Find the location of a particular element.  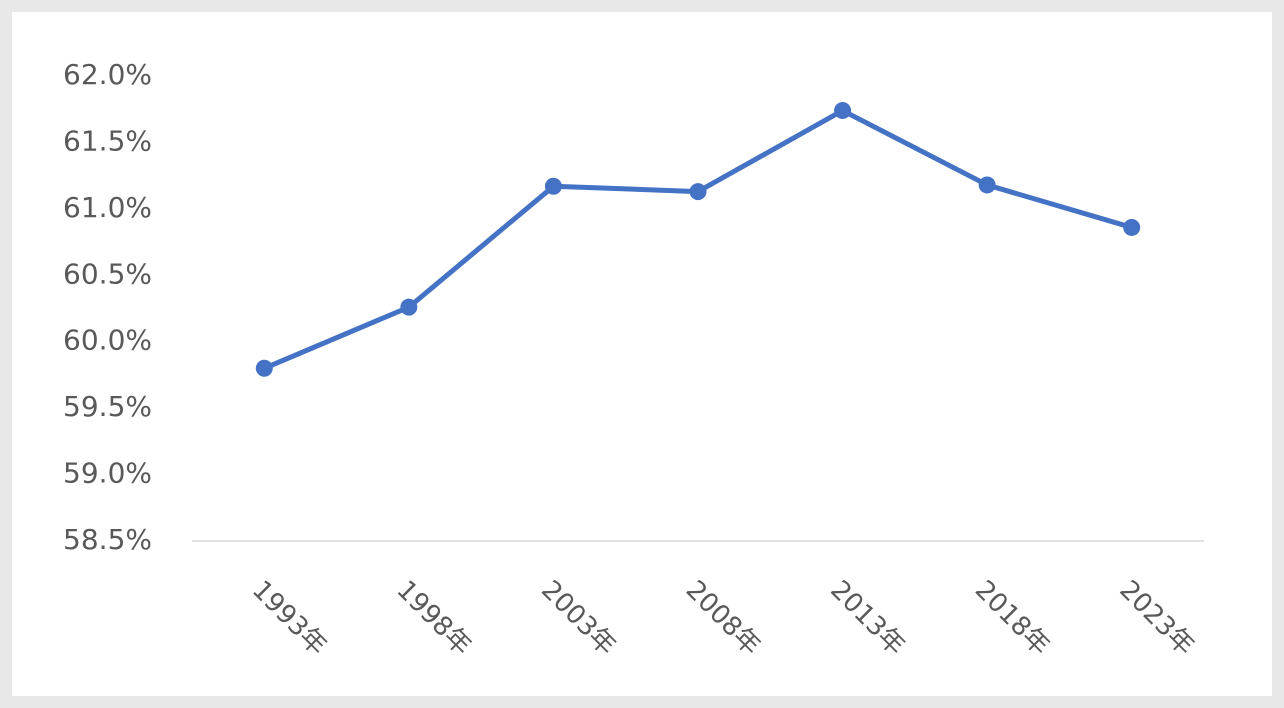

y-tick-label: 61.0% is located at coordinates (107, 207).